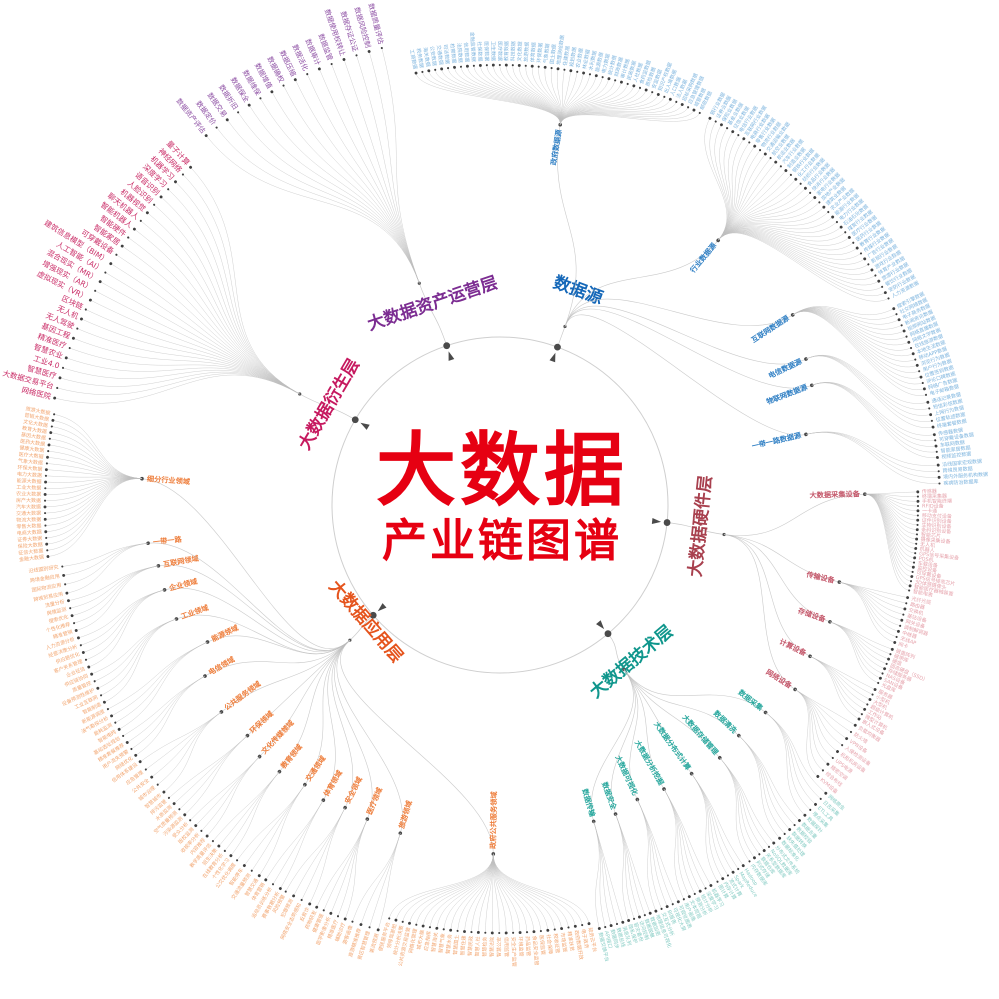 The image size is (999, 999). Describe the element at coordinates (922, 593) in the screenshot. I see `leaf-label: 智能电表` at that location.